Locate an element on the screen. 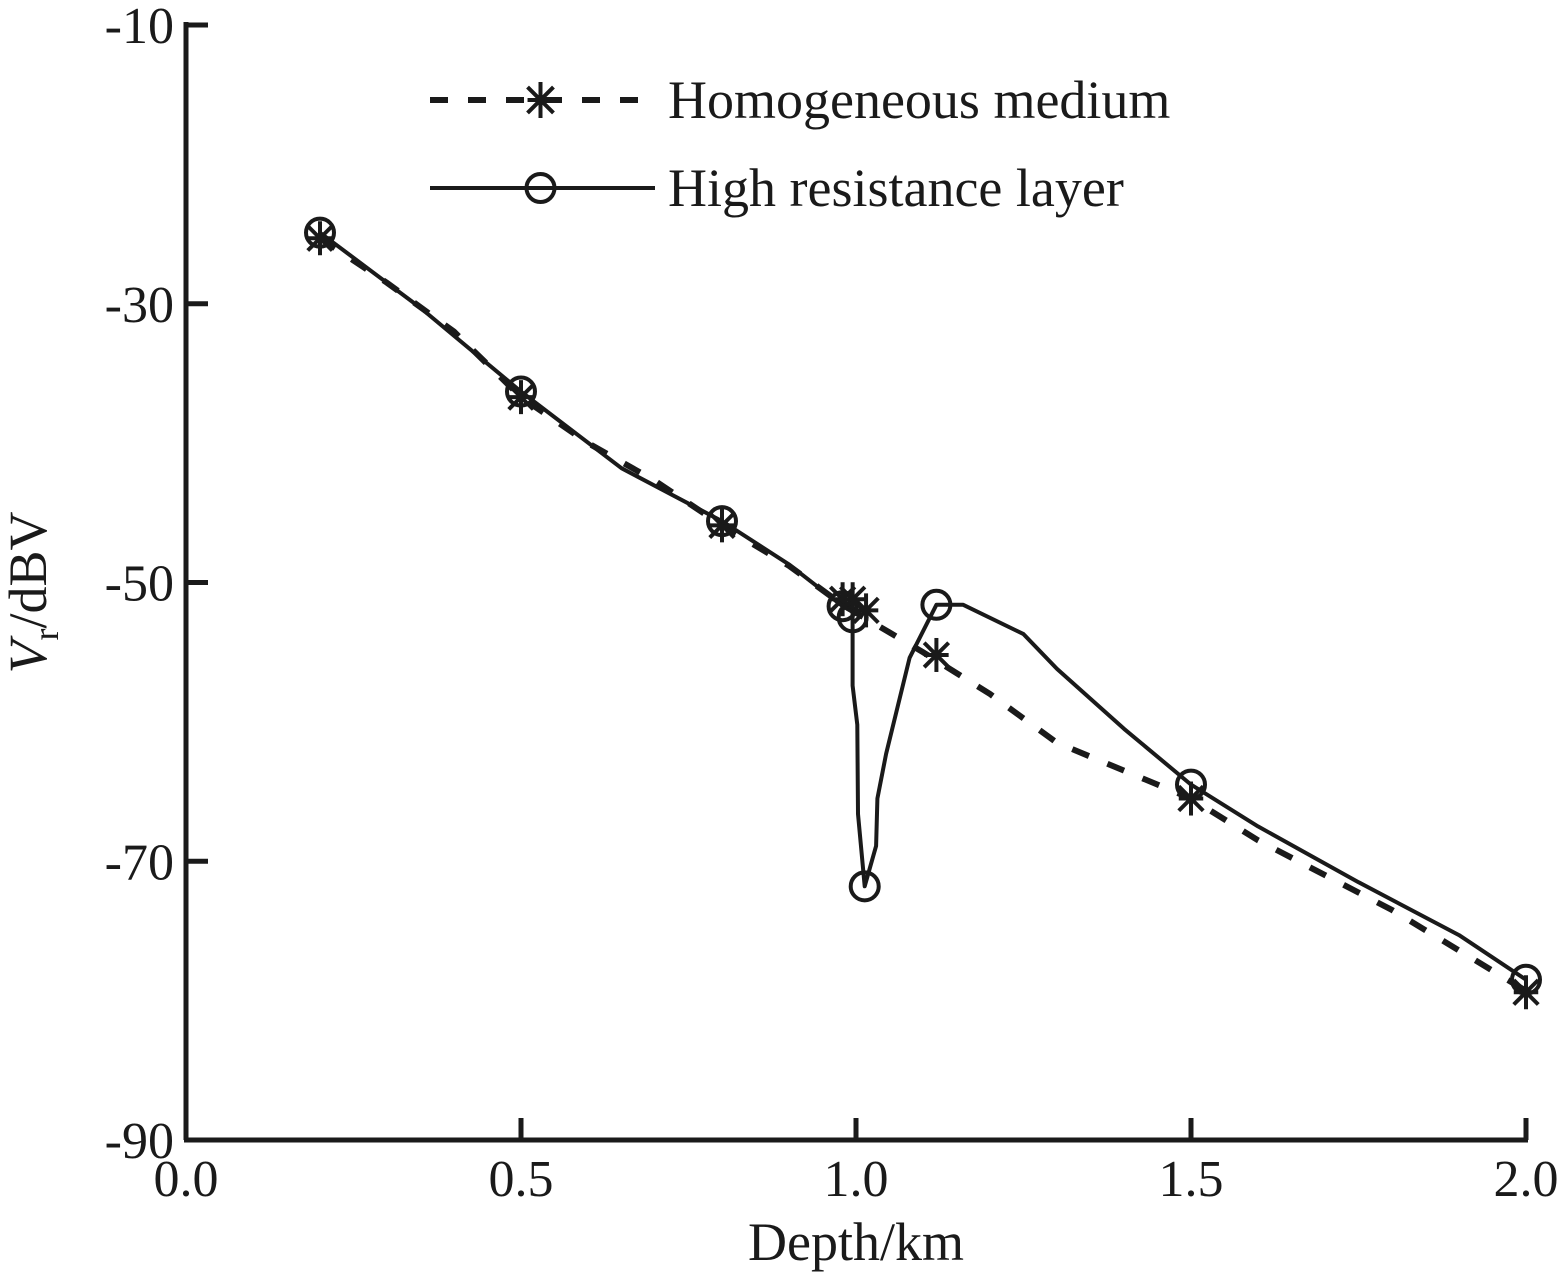  x-tick-label: 0.5 is located at coordinates (521, 1179).